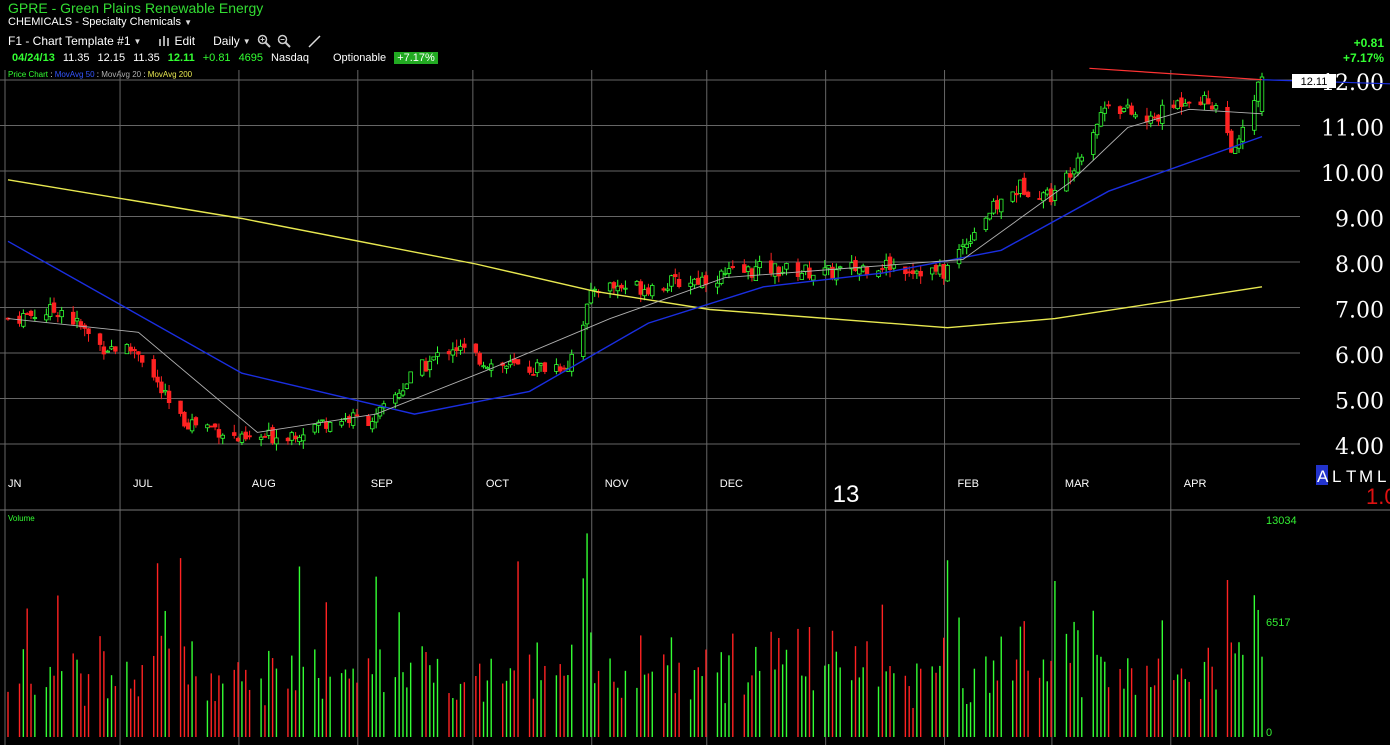 The image size is (1390, 745). I want to click on change-abs: +0.81, so click(1368, 43).